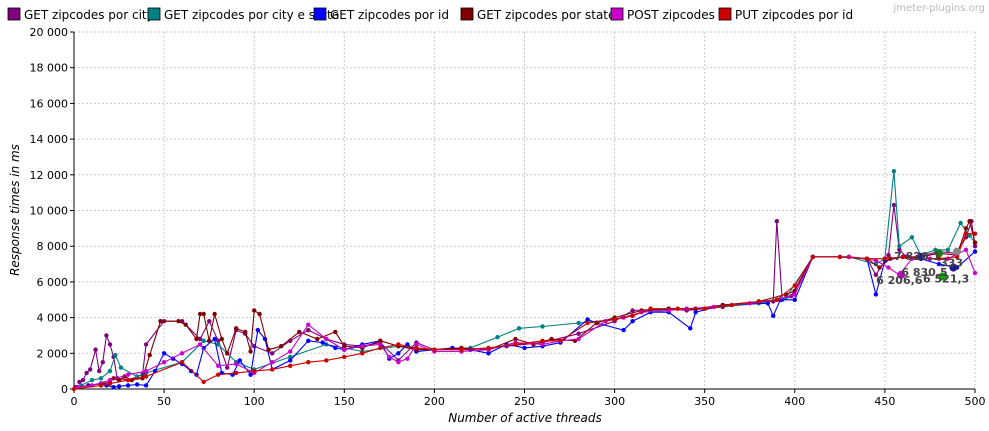 Image resolution: width=989 pixels, height=431 pixels. Describe the element at coordinates (434, 401) in the screenshot. I see `x-tick-label: 200` at that location.